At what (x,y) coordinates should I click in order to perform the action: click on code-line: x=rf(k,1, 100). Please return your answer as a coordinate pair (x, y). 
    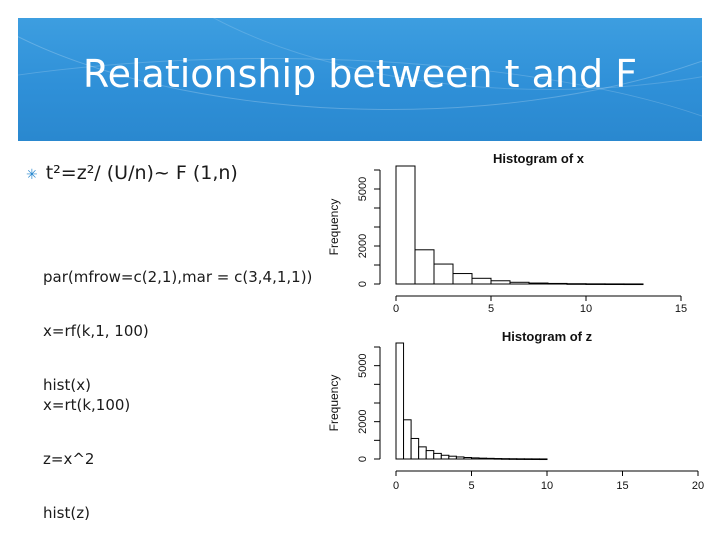
    Looking at the image, I should click on (96, 331).